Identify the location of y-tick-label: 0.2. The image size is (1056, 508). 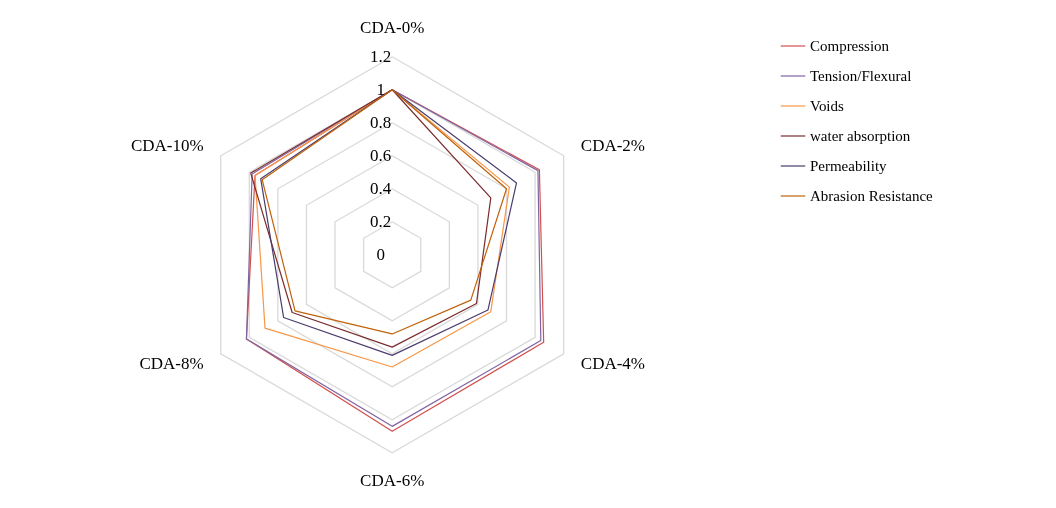
(381, 221).